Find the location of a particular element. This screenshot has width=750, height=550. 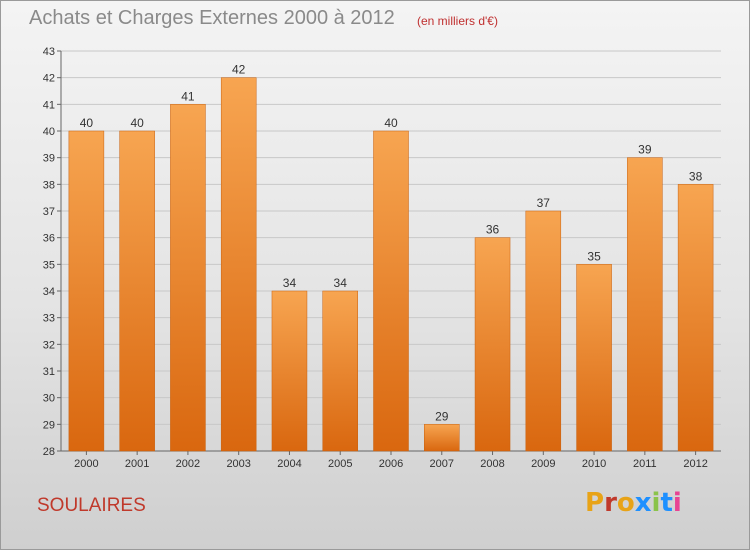

data-label: 35 is located at coordinates (594, 256).